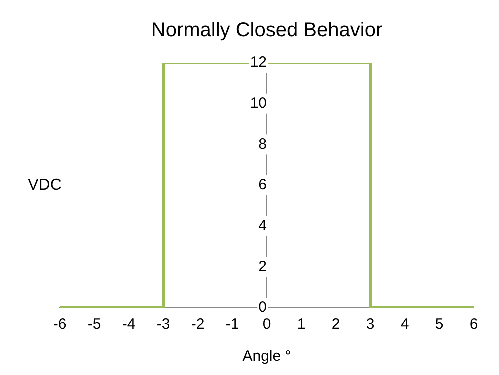 Image resolution: width=499 pixels, height=375 pixels. I want to click on x-tick-label: 5, so click(439, 325).